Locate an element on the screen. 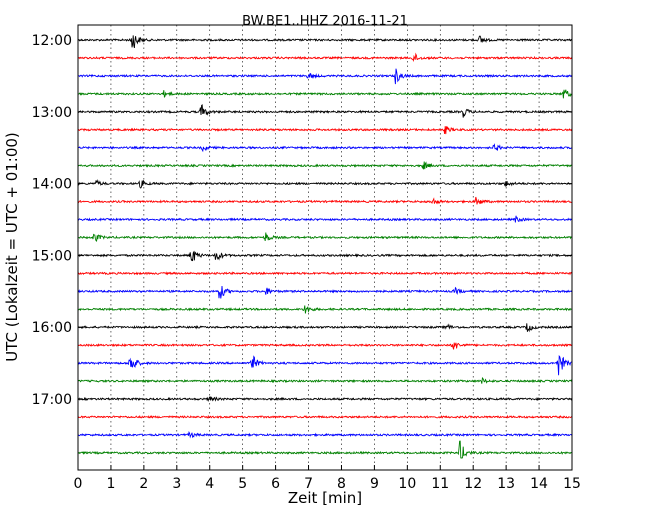 The image size is (650, 520). y-tick-label: 12:00 is located at coordinates (52, 41).